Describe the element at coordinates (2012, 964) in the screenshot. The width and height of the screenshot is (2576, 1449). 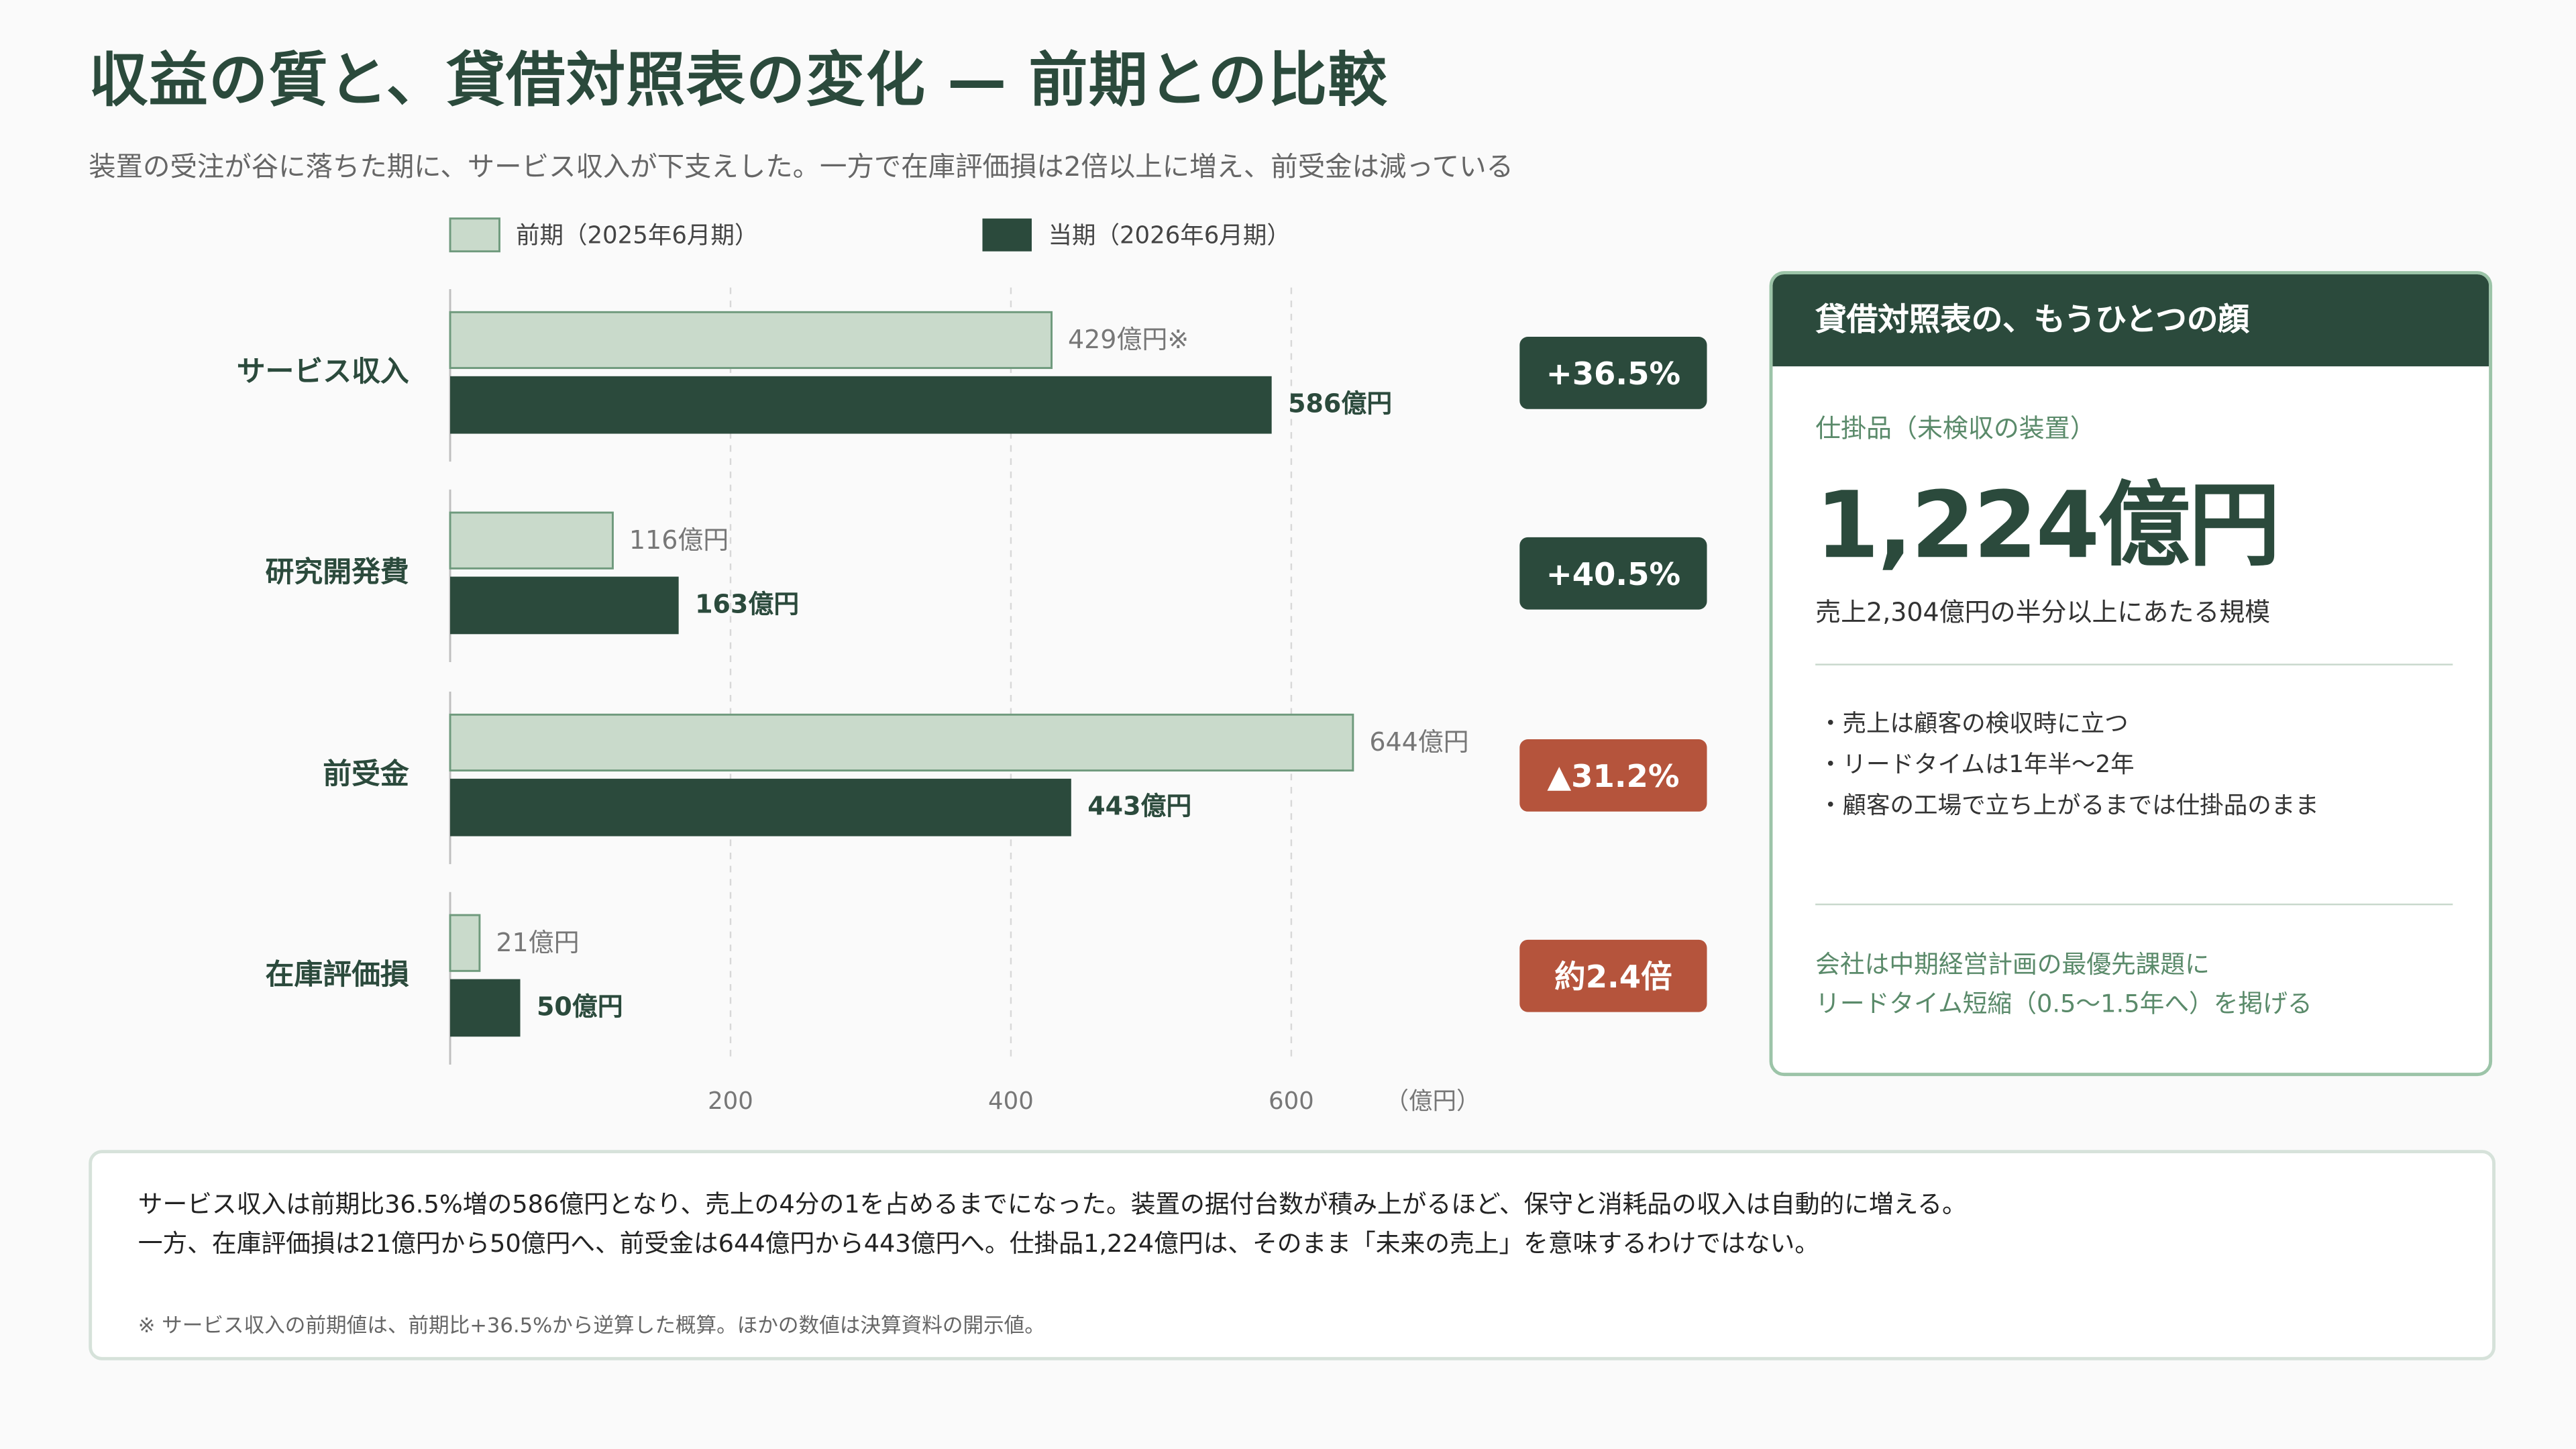
I see `card-note-line: 会社は中期経営計画の最優先課題に` at that location.